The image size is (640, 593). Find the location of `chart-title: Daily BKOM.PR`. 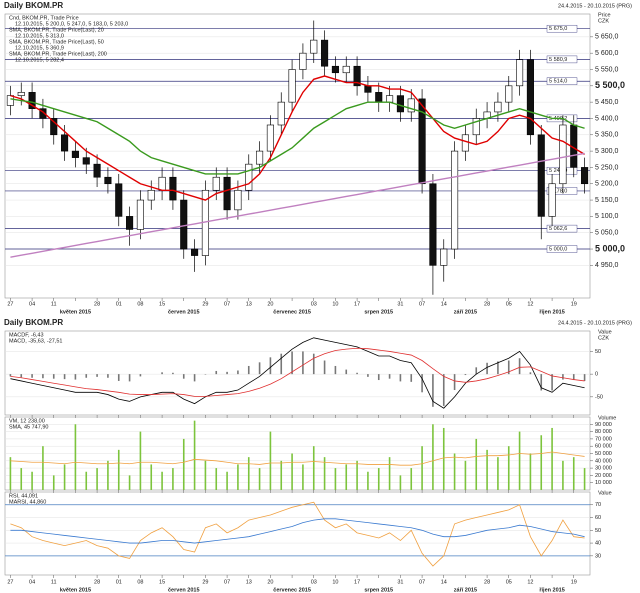

chart-title: Daily BKOM.PR is located at coordinates (33, 322).